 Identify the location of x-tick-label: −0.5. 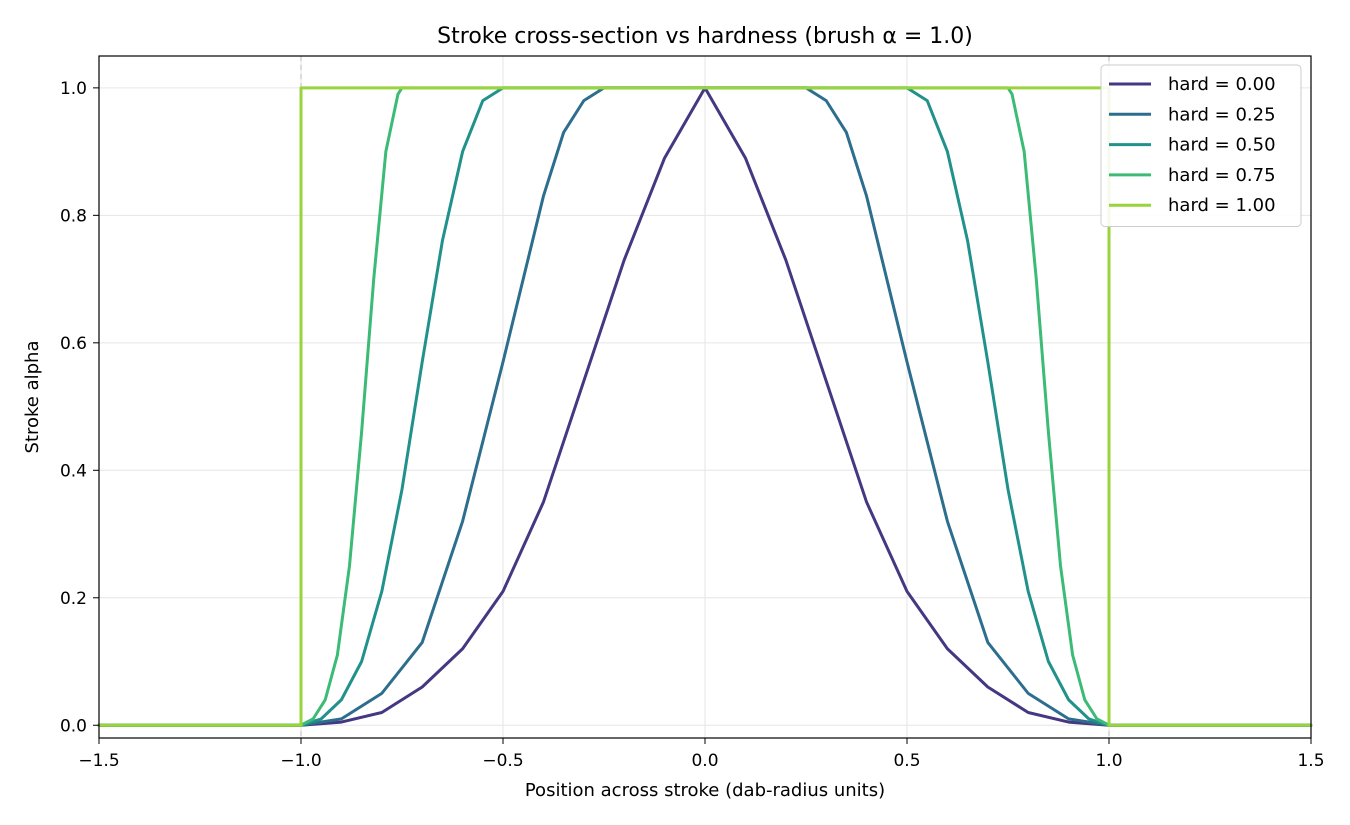
(502, 761).